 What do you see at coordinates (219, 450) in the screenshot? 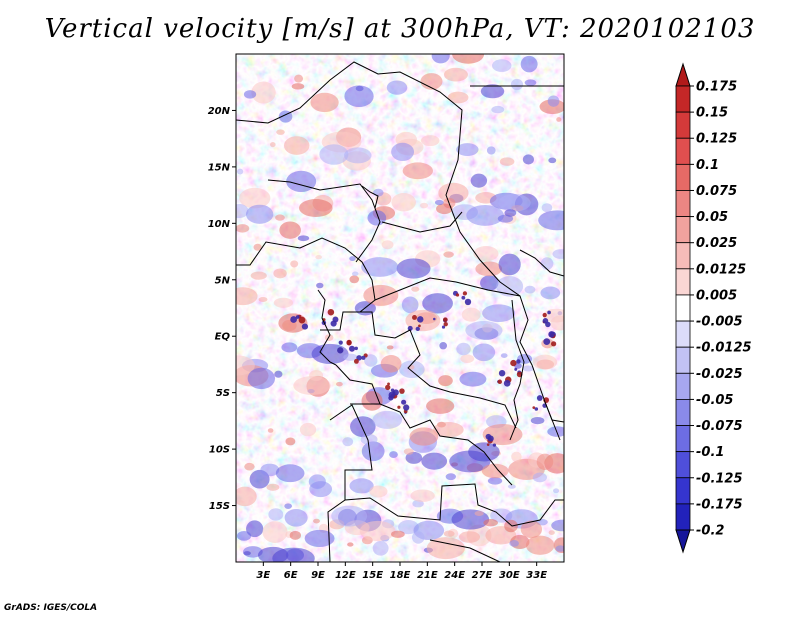
I see `y-tick-label: 10S` at bounding box center [219, 450].